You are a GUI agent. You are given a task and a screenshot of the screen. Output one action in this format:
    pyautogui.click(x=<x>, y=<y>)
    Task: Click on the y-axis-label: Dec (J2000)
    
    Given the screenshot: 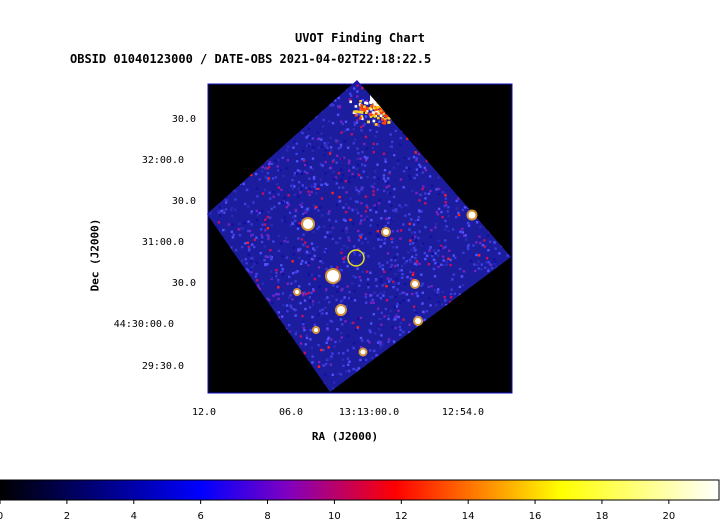 What is the action you would take?
    pyautogui.click(x=95, y=255)
    